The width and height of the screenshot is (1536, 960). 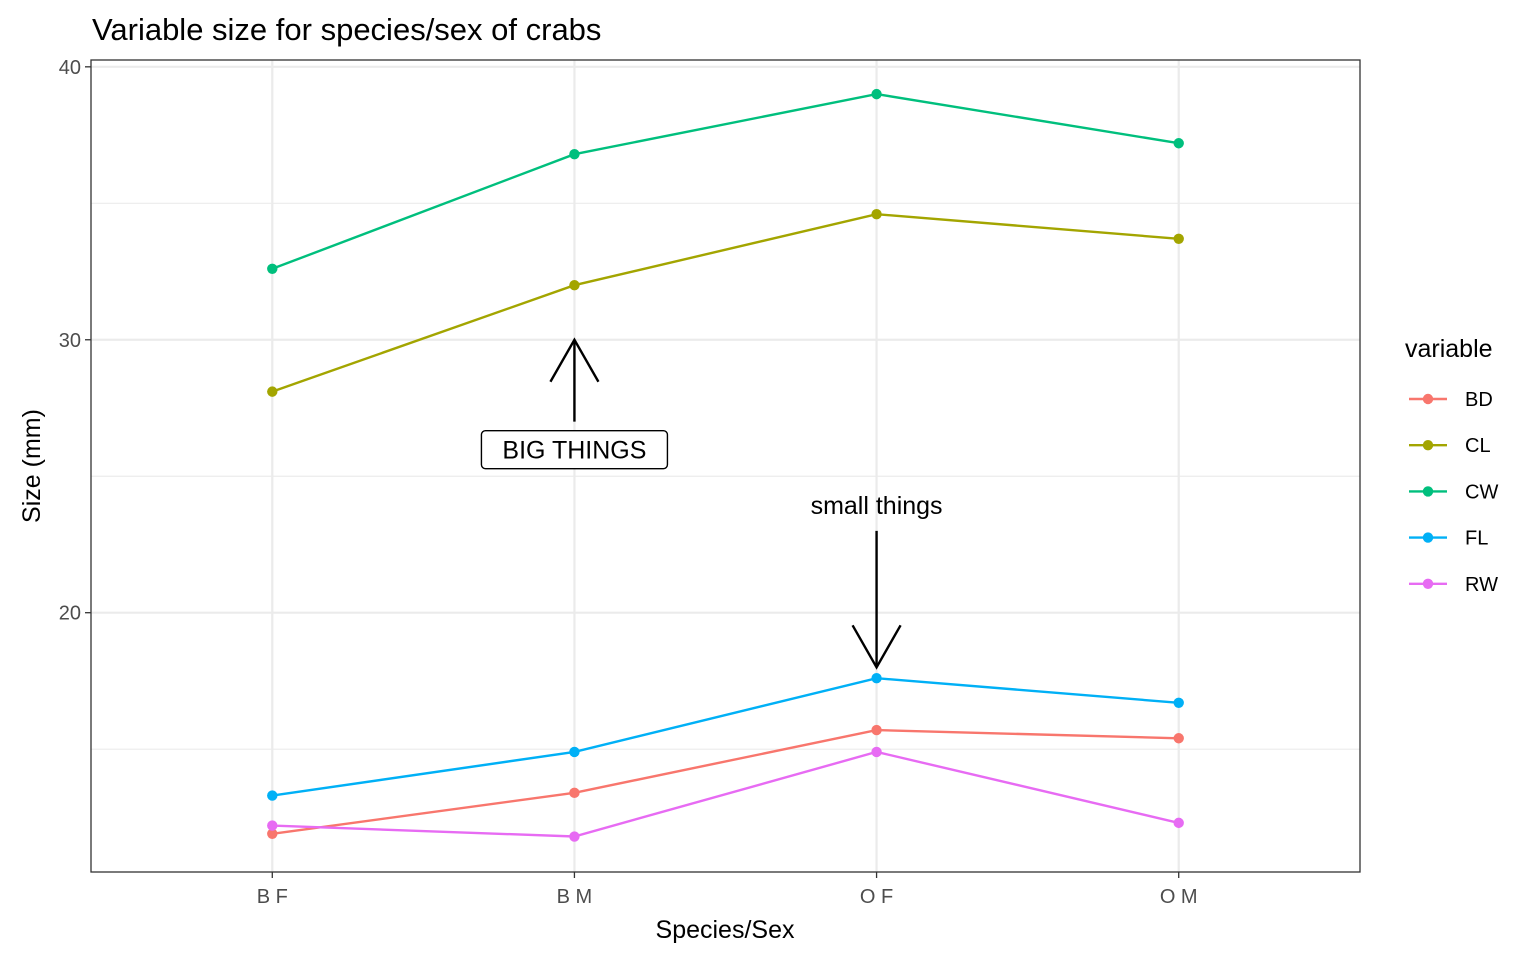 What do you see at coordinates (876, 897) in the screenshot?
I see `x-tick-label: O F` at bounding box center [876, 897].